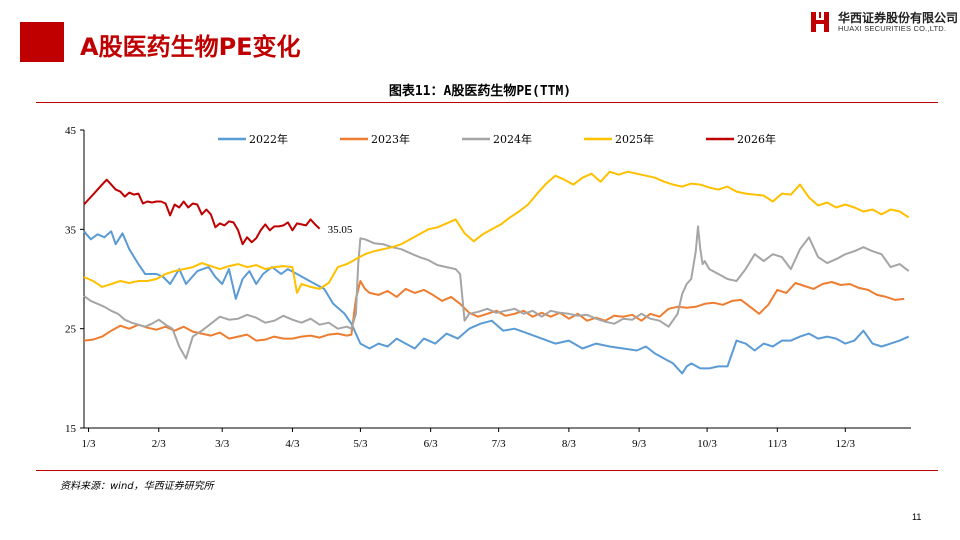 The width and height of the screenshot is (960, 540). What do you see at coordinates (499, 444) in the screenshot?
I see `x-tick-label: 7/3` at bounding box center [499, 444].